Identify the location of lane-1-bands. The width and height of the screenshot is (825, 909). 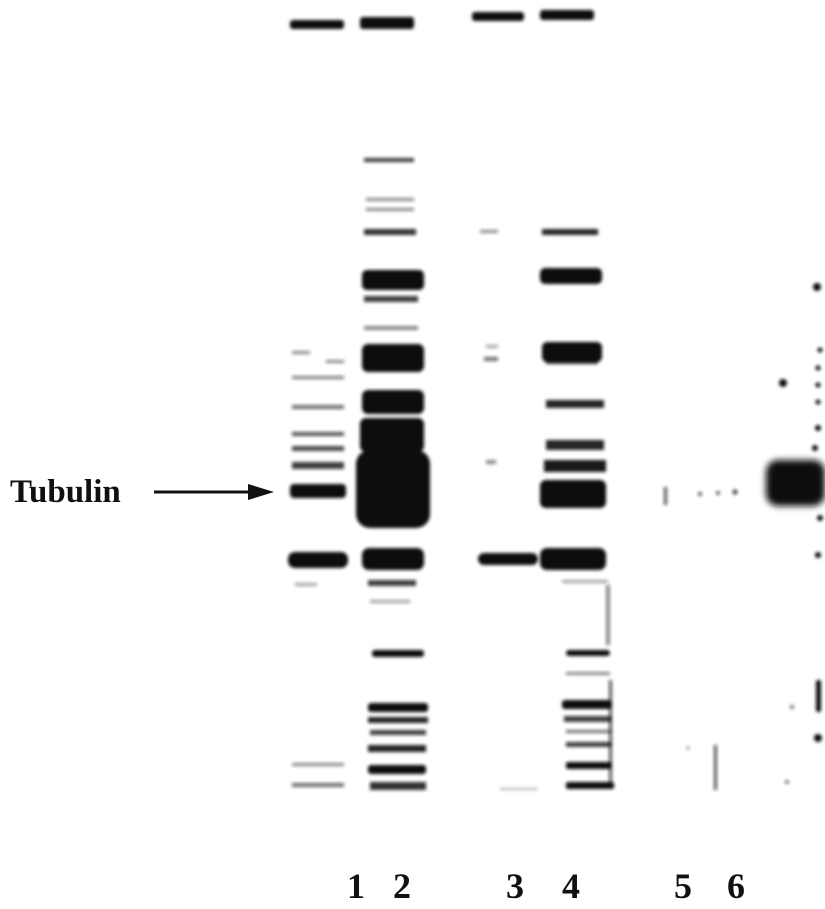
(318, 403).